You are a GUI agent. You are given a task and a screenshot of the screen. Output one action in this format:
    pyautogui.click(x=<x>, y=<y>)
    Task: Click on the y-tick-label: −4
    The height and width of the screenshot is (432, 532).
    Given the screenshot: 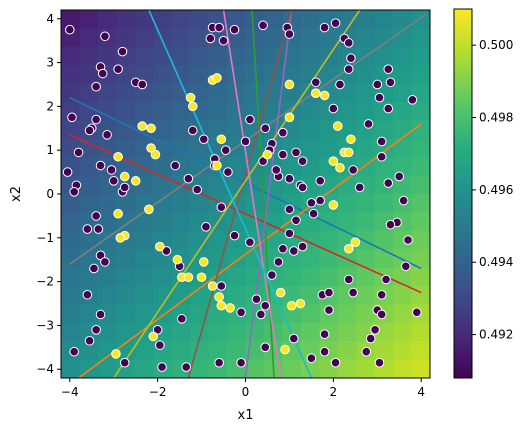 What is the action you would take?
    pyautogui.click(x=45, y=369)
    